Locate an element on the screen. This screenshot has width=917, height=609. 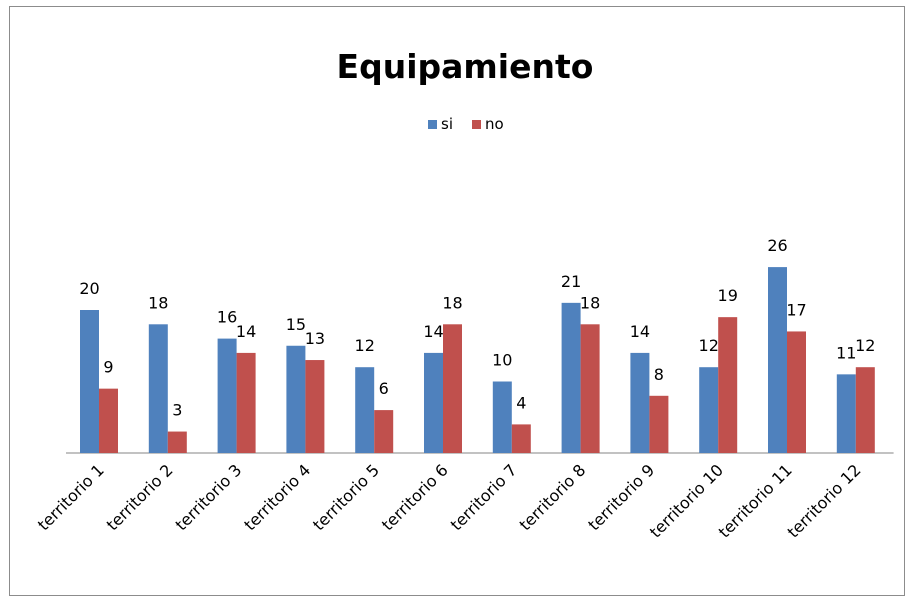
legend-label-si: si is located at coordinates (447, 124).